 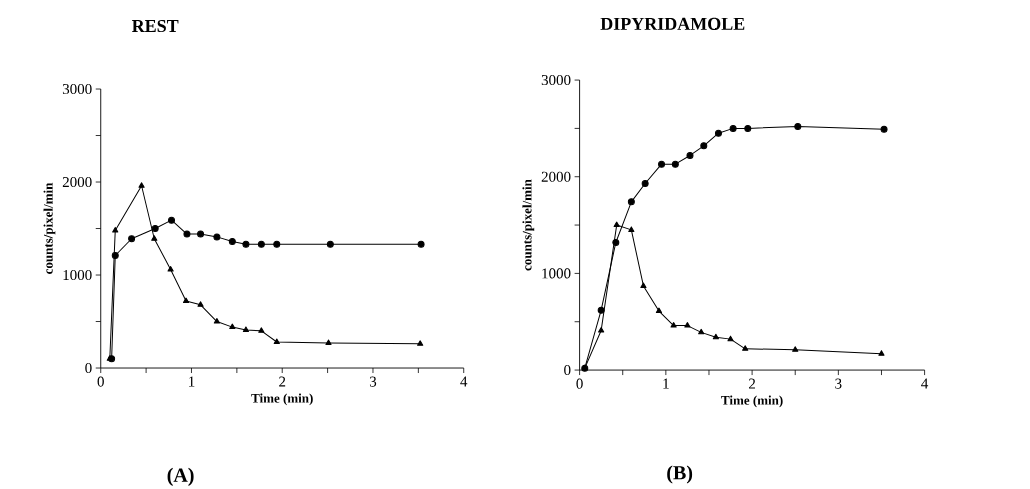 I want to click on text: (A), so click(x=180, y=476).